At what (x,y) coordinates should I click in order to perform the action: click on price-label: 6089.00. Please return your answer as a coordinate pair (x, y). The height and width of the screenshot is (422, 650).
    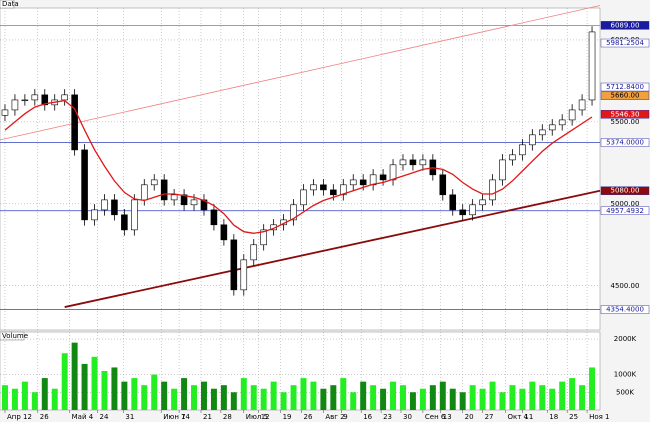
    Looking at the image, I should click on (625, 25).